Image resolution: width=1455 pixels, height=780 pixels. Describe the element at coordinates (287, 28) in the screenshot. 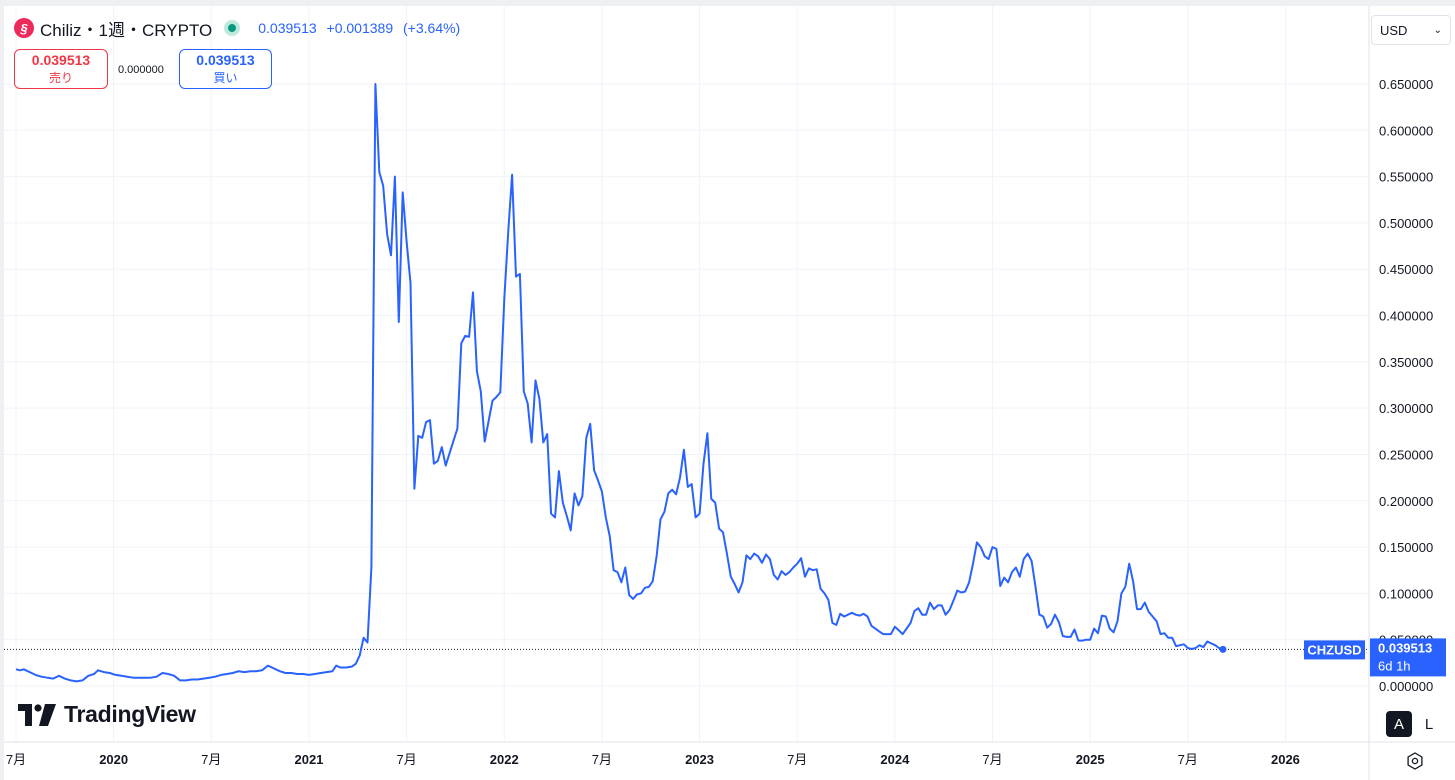

I see `current-price: 0.039513` at that location.